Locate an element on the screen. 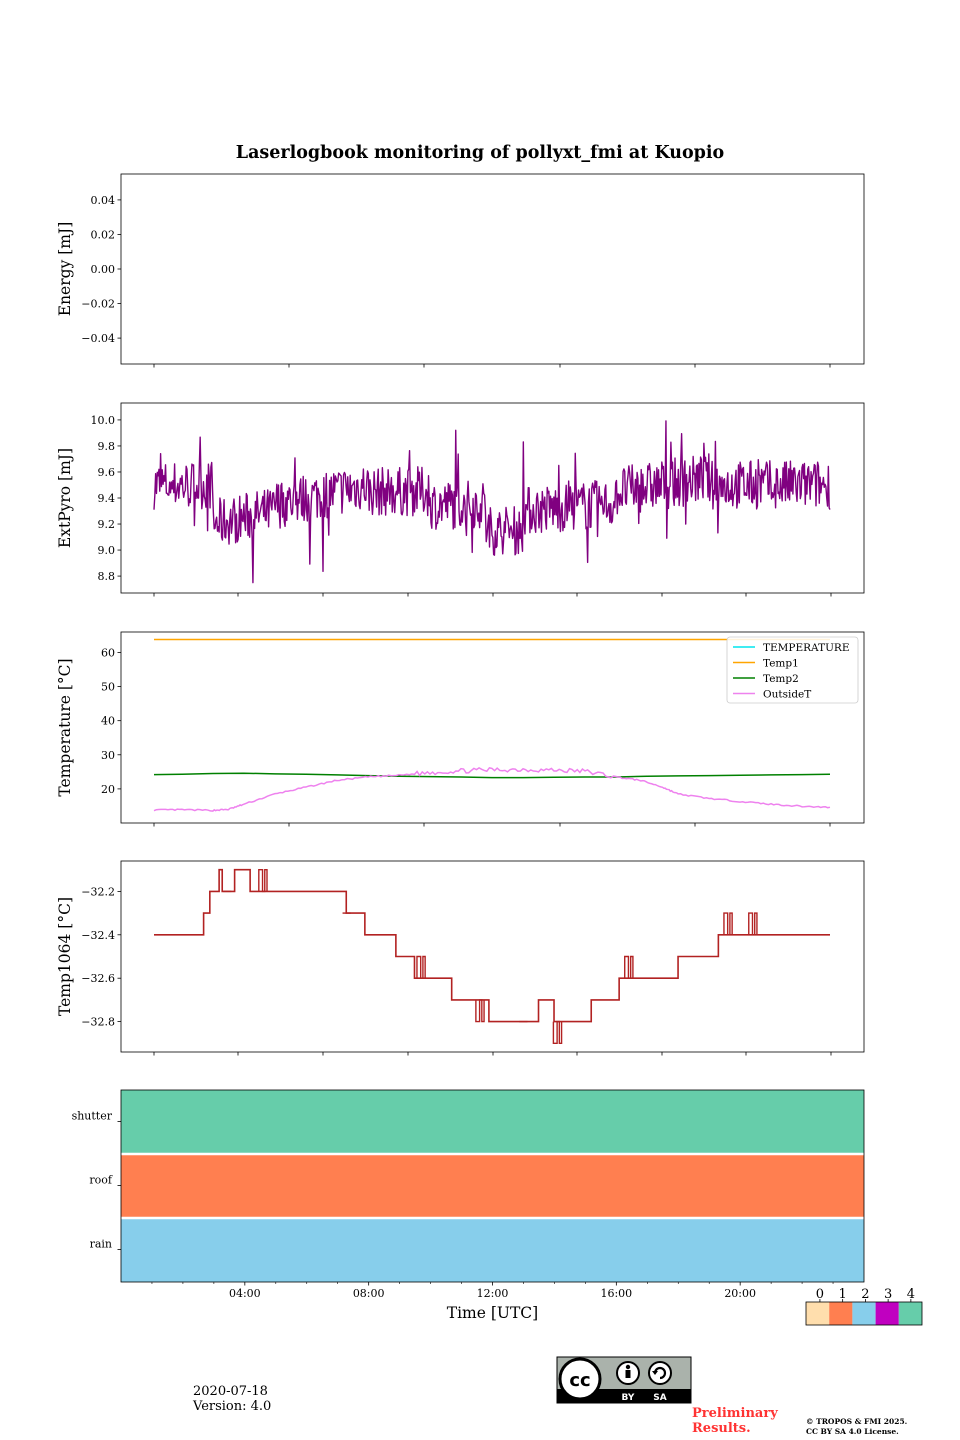  temp2-series-line is located at coordinates (492, 775).